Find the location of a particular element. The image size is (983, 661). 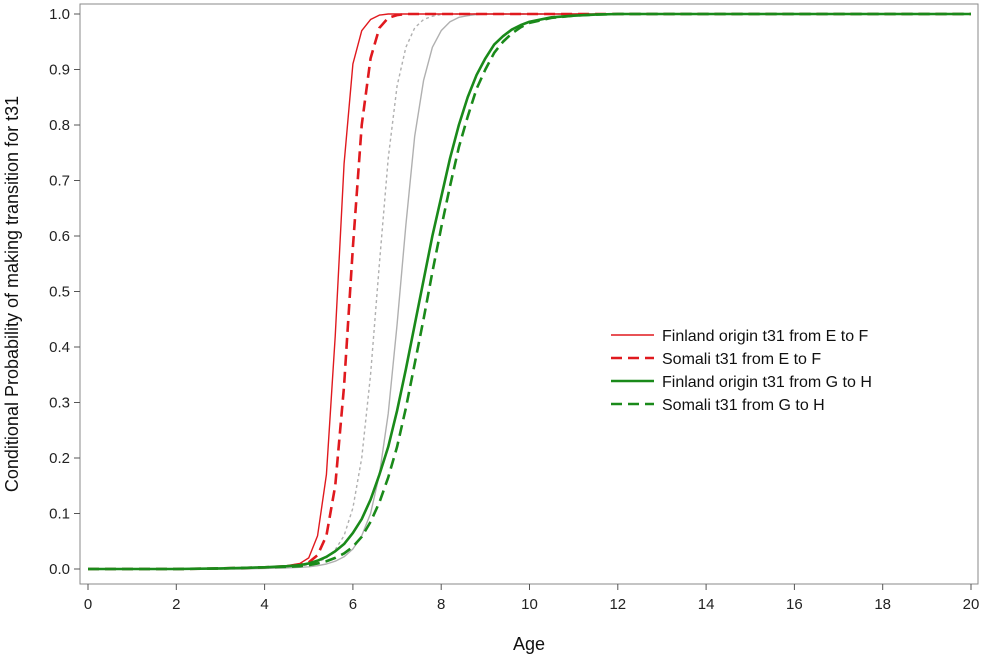

y-tick-label: 0.6 is located at coordinates (59, 236).